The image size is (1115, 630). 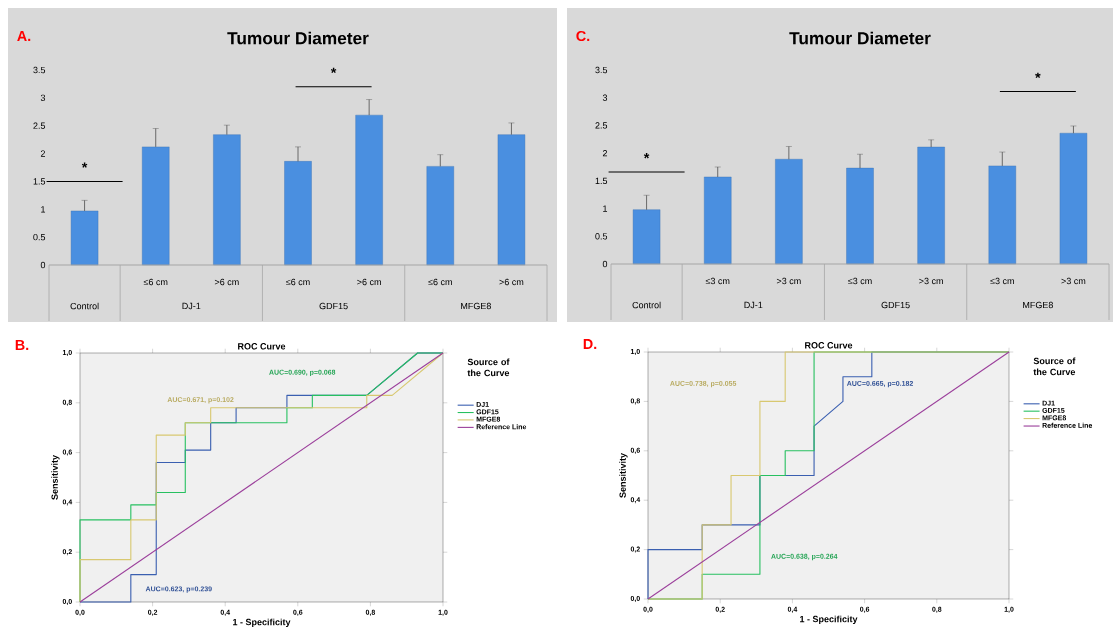 What do you see at coordinates (24, 36) in the screenshot?
I see `text: A.` at bounding box center [24, 36].